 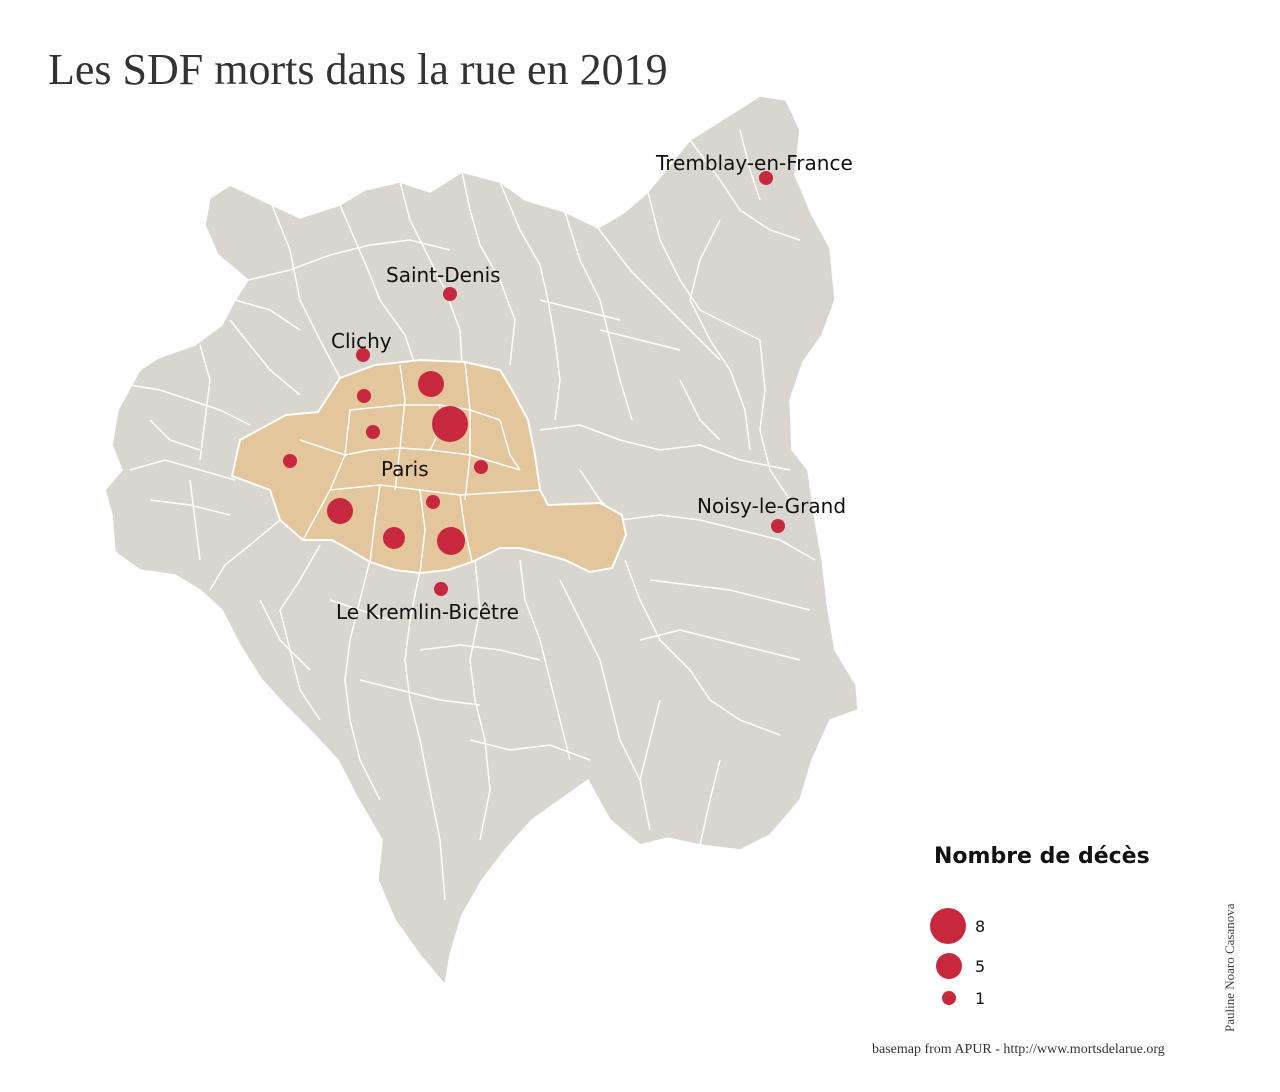 I want to click on marker-noisy, so click(x=778, y=526).